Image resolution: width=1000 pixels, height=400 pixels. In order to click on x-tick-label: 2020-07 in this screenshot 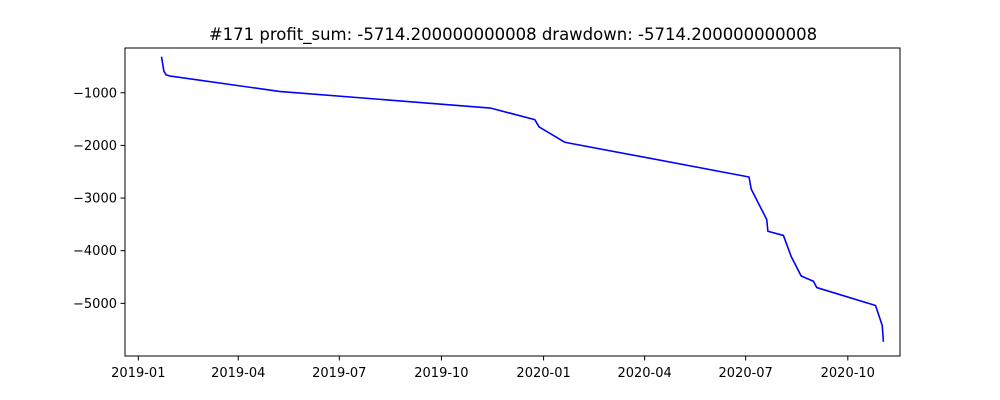, I will do `click(746, 373)`.